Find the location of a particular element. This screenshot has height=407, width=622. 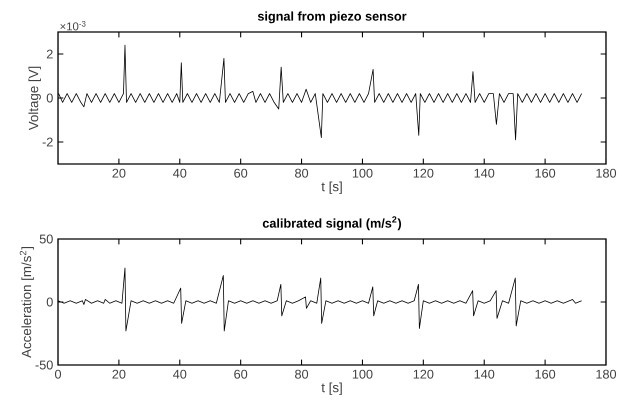

text: ×10$^{-3}$ is located at coordinates (73, 25).